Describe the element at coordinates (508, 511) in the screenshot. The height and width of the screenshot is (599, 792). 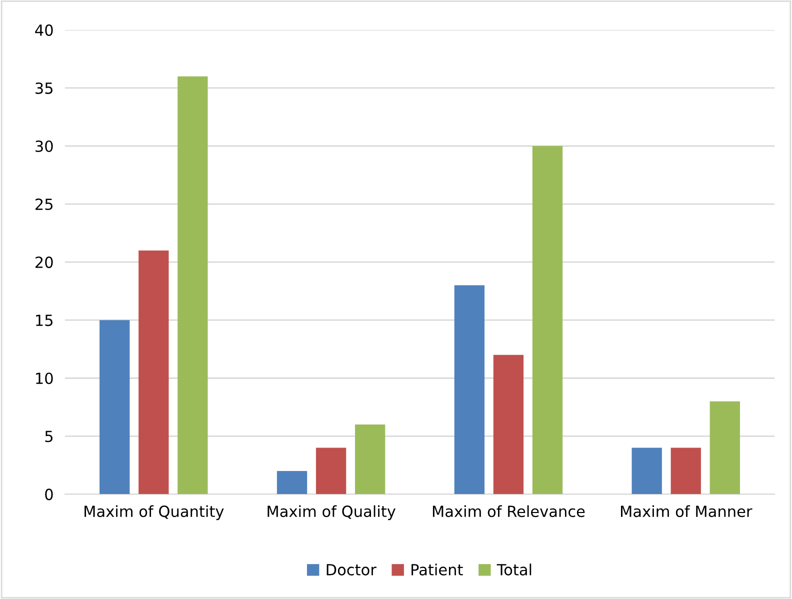
I see `x-tick-label: Maxim of Relevance` at that location.